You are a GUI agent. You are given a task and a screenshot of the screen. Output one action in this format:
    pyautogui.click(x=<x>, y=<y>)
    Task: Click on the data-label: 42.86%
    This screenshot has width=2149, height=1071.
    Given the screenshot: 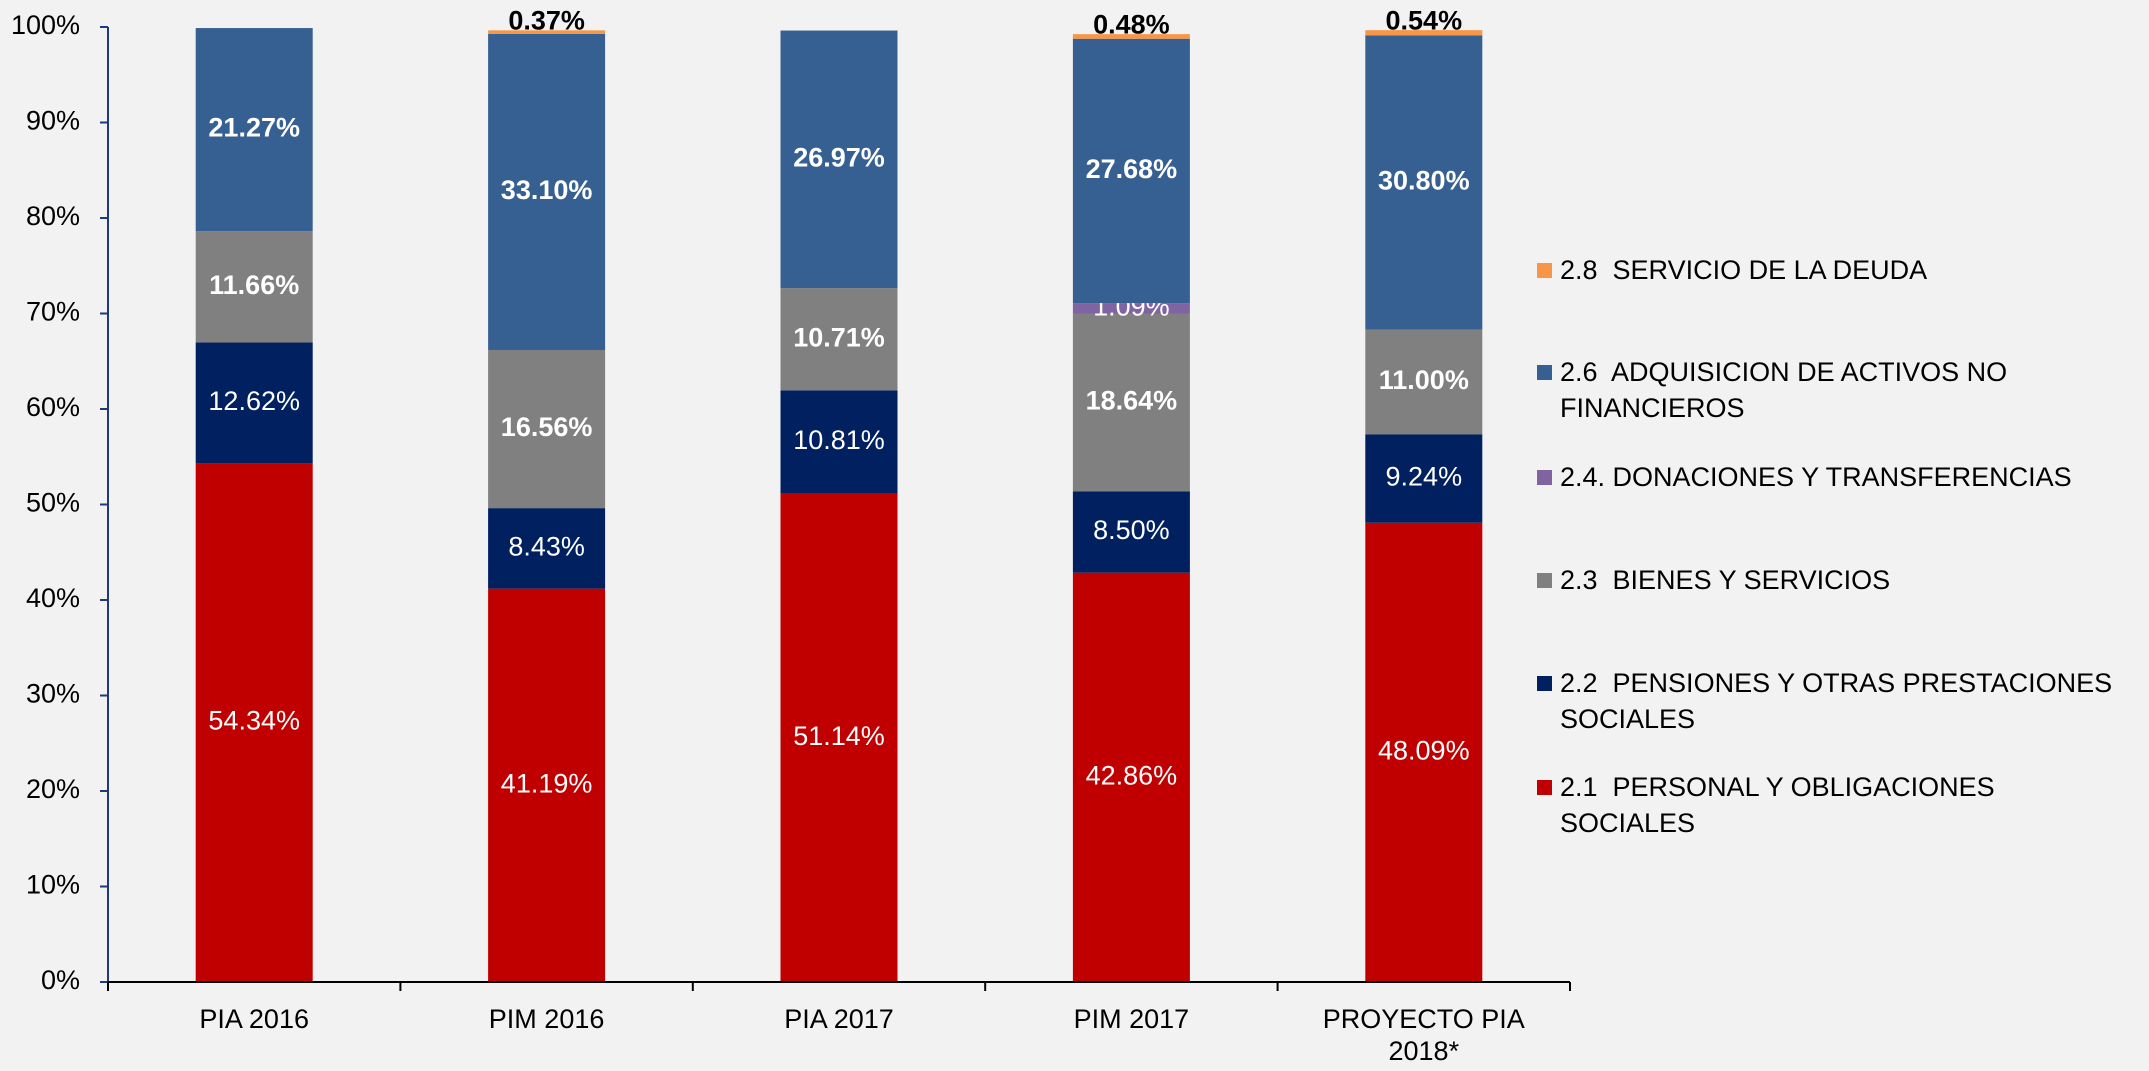 What is the action you would take?
    pyautogui.click(x=1132, y=775)
    